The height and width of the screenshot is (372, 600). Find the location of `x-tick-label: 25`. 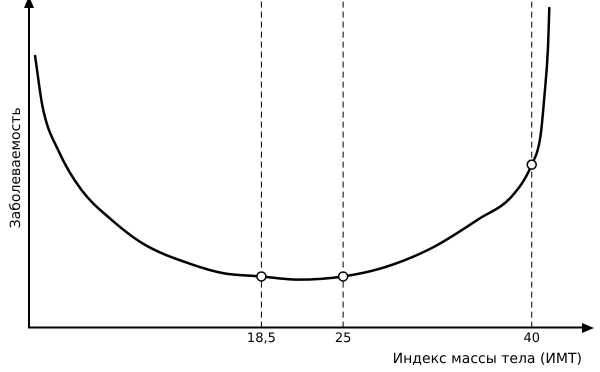

x-tick-label: 25 is located at coordinates (343, 338).